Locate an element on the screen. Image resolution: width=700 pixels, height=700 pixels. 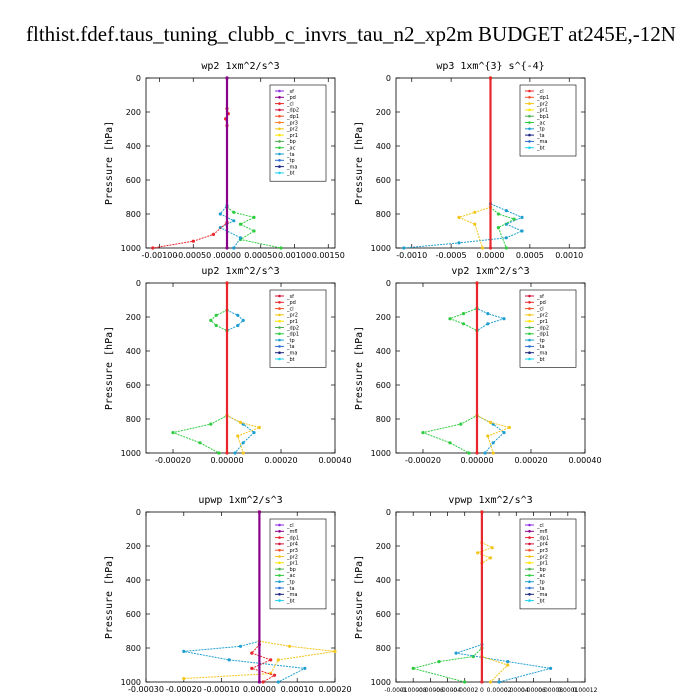
legend-entry: _bp is located at coordinates (291, 142).